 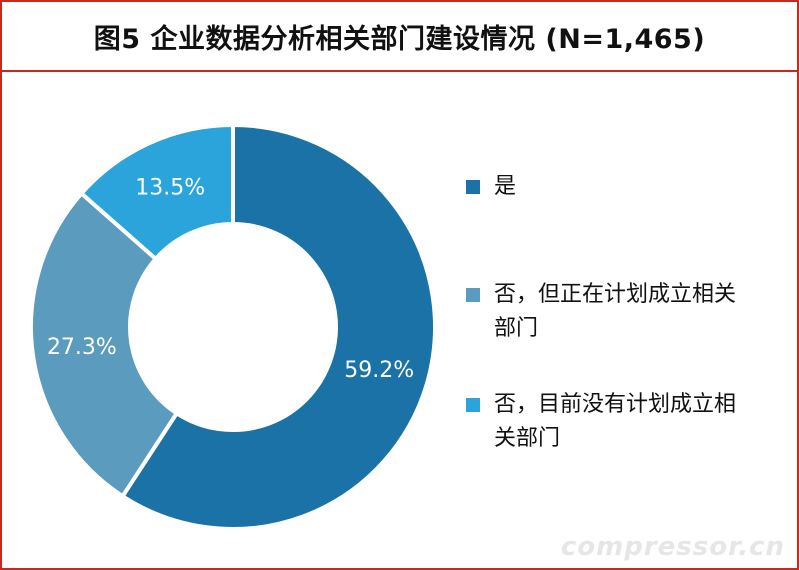 What do you see at coordinates (82, 347) in the screenshot?
I see `data-label: 27.3%` at bounding box center [82, 347].